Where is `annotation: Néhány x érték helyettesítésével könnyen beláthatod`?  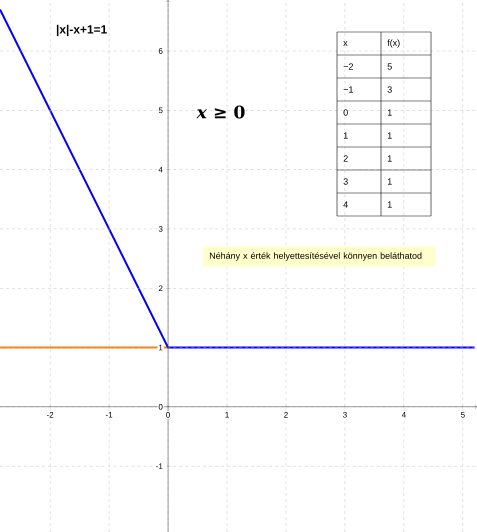
annotation: Néhány x érték helyettesítésével könnyen beláthatod is located at coordinates (316, 256).